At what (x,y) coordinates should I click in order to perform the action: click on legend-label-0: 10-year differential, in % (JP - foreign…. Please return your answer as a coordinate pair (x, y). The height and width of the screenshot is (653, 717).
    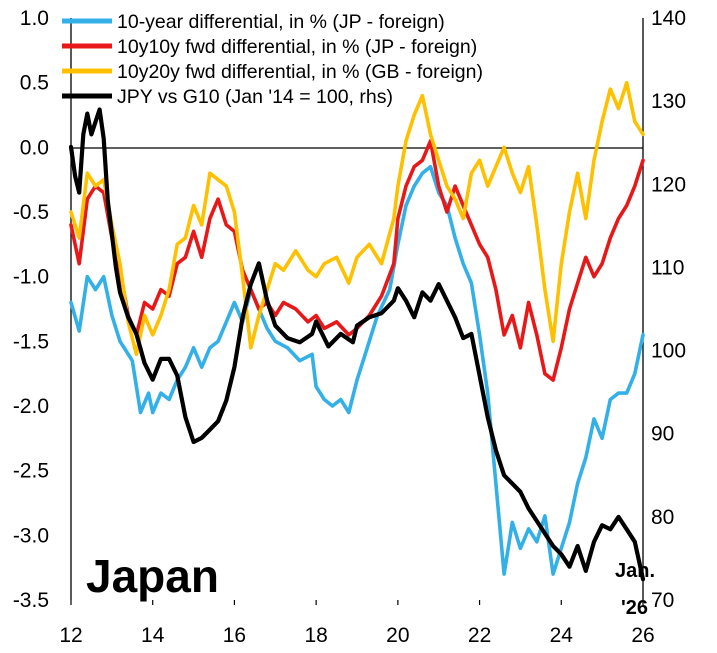
    Looking at the image, I should click on (281, 22).